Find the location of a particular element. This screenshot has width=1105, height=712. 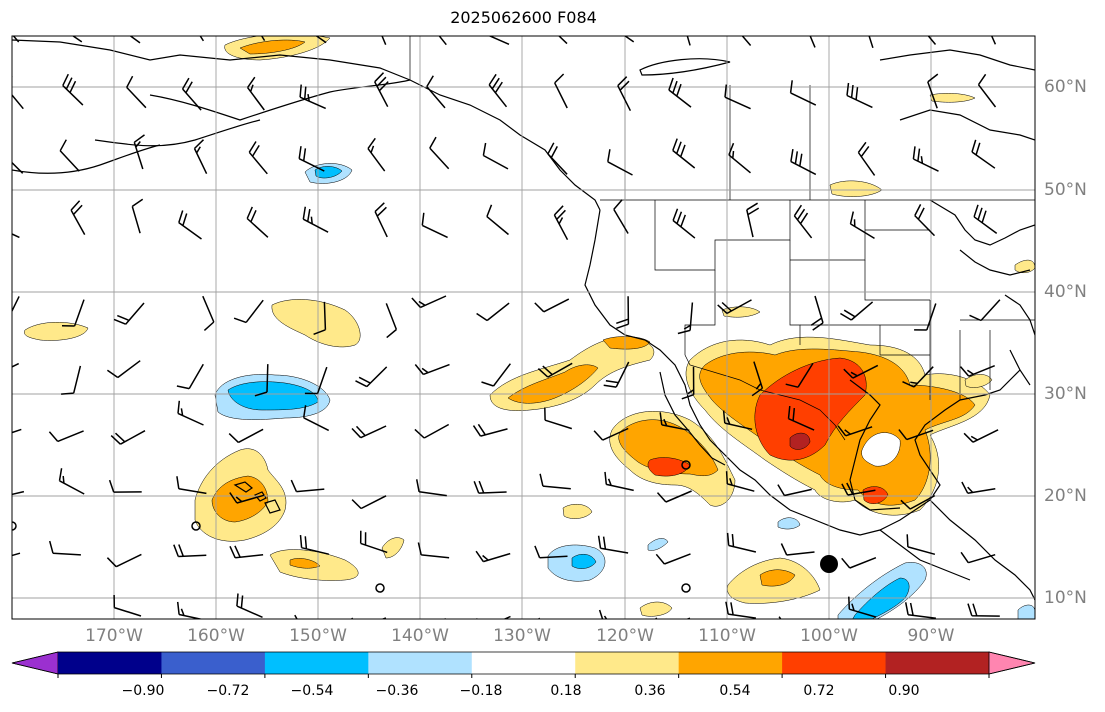

lat-label-10n: 10°N is located at coordinates (1065, 598).